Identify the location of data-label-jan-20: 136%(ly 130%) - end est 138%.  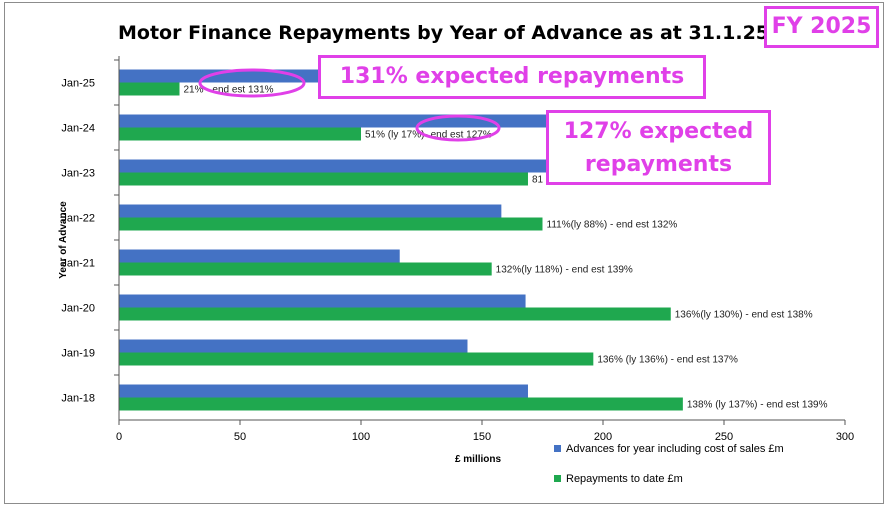
(744, 315).